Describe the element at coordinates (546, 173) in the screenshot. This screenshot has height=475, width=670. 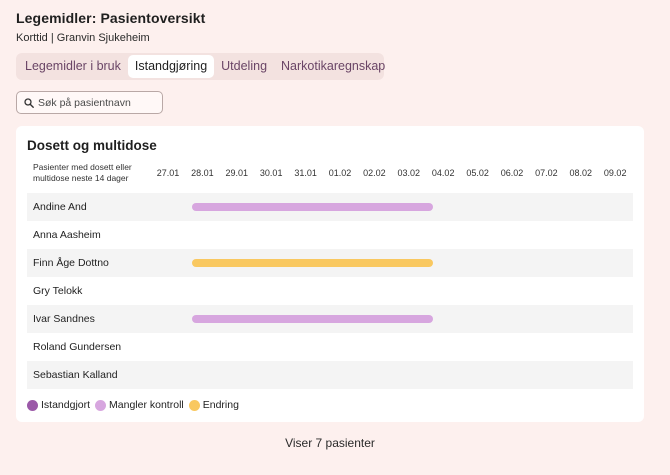
I see `date-column-07.02: 07.02` at that location.